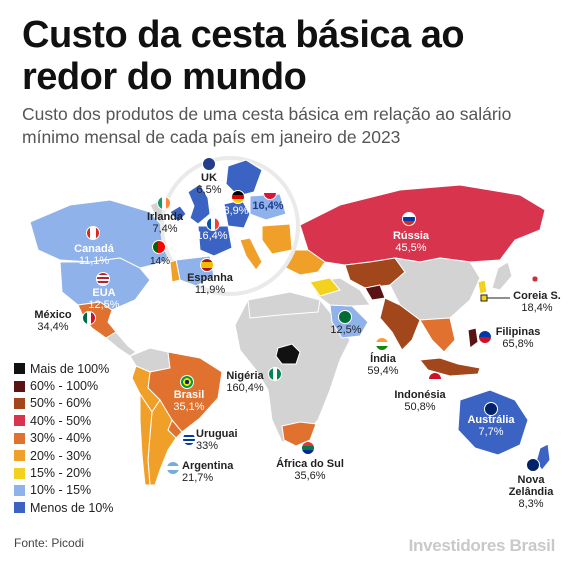 This screenshot has height=568, width=569. I want to click on korea-shape, so click(482, 287).